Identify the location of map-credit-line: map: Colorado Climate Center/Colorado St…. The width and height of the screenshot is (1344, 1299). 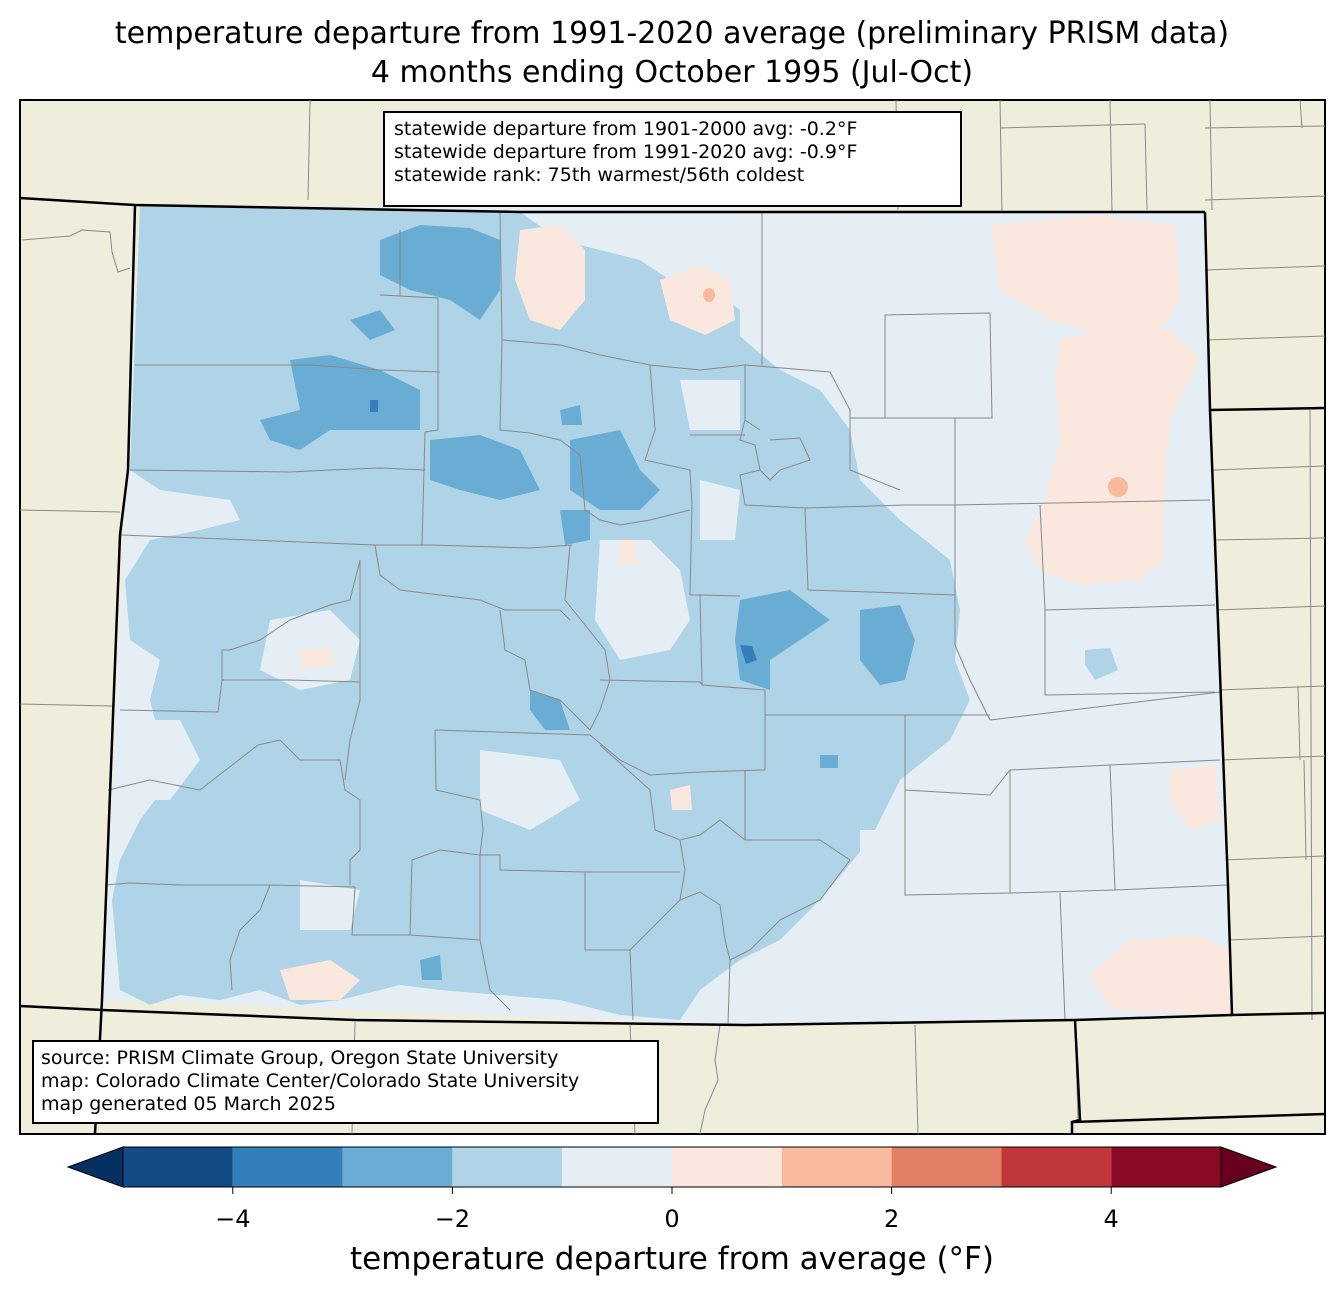
(310, 1081).